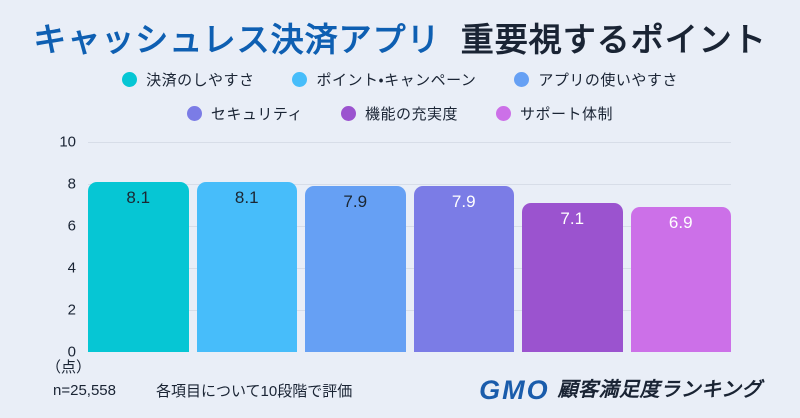  Describe the element at coordinates (608, 80) in the screenshot. I see `legend-item-label: アプリの使いやすさ` at that location.